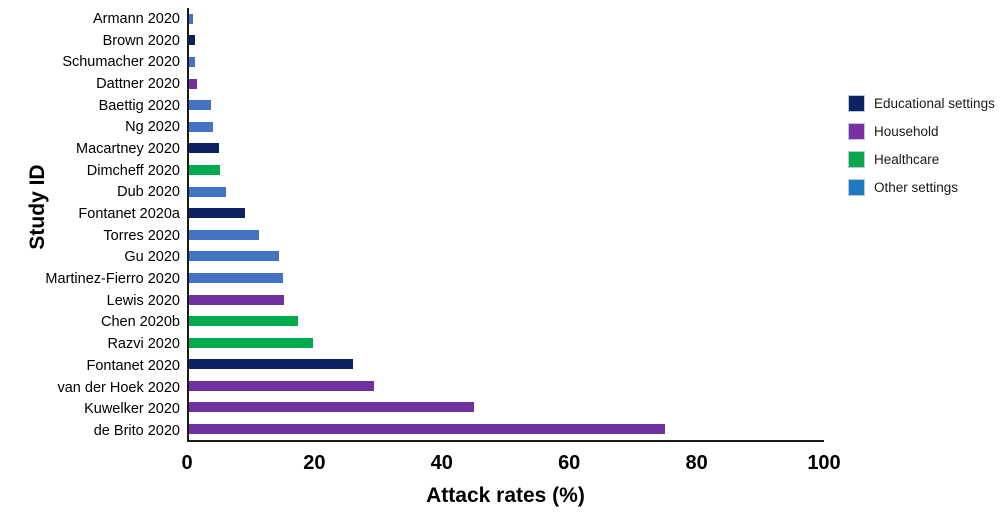 This screenshot has height=519, width=1000. I want to click on category-label: Torres 2020, so click(141, 235).